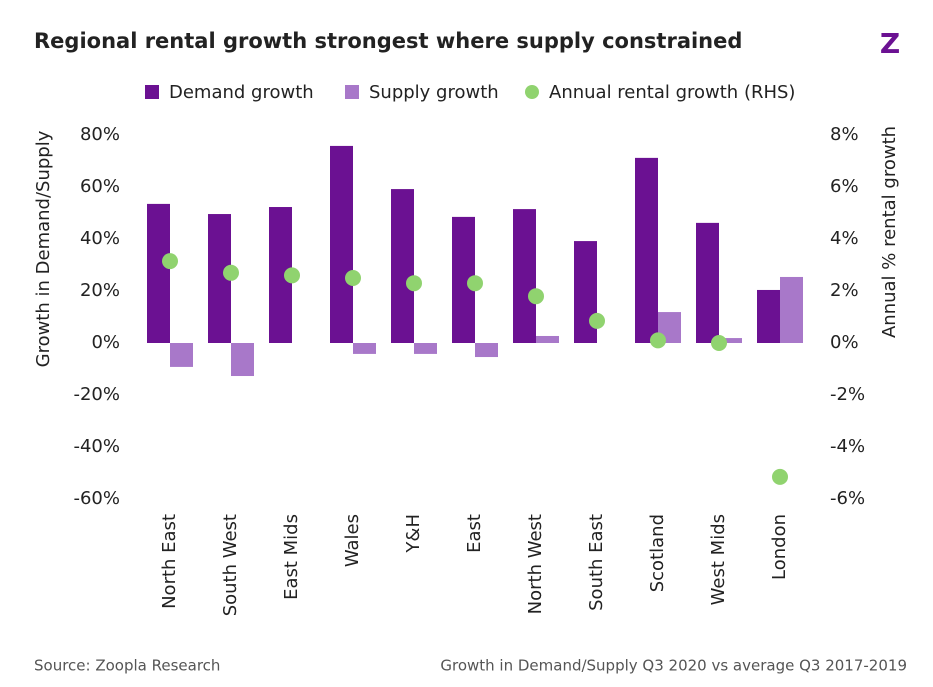 This screenshot has width=933, height=687. I want to click on y-tick-label: -40%, so click(96, 446).